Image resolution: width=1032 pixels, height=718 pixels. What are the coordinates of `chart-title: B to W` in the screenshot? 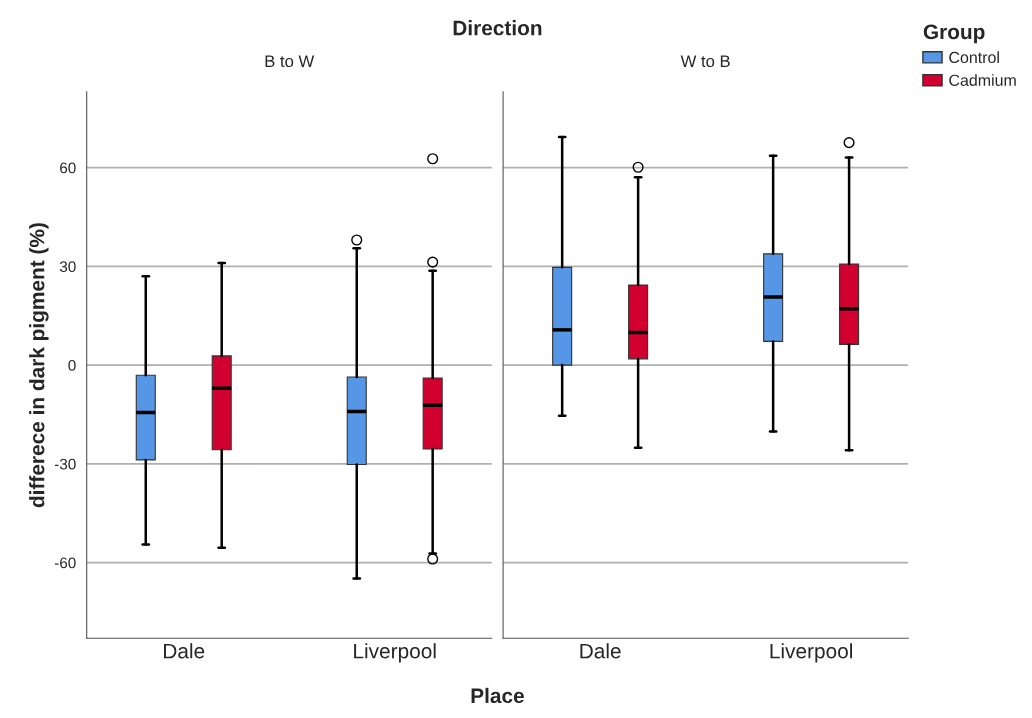 It's located at (290, 61).